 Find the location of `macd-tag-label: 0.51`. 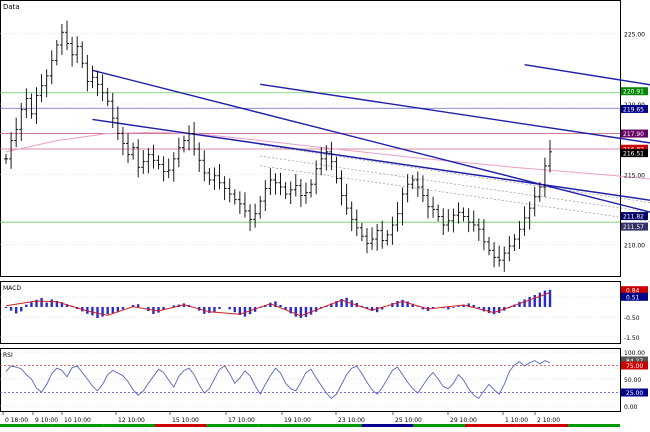

macd-tag-label: 0.51 is located at coordinates (633, 297).